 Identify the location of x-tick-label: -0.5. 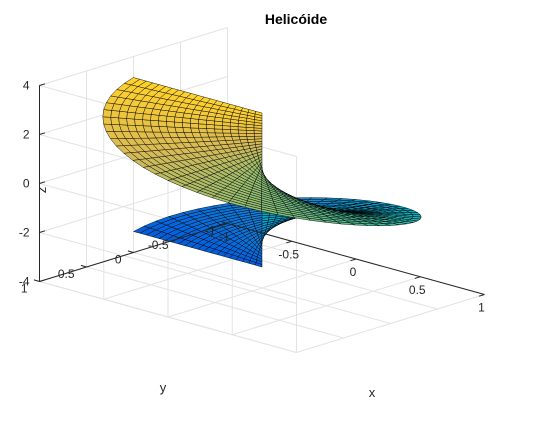
(288, 254).